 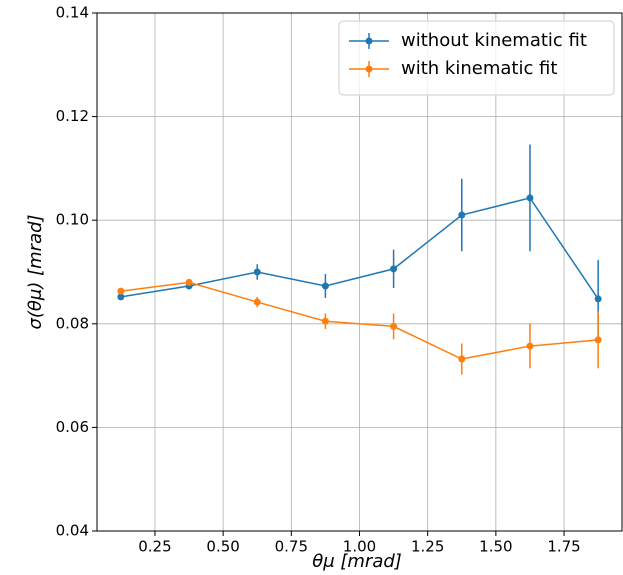 What do you see at coordinates (359, 547) in the screenshot?
I see `x-tick-label: 1.00` at bounding box center [359, 547].